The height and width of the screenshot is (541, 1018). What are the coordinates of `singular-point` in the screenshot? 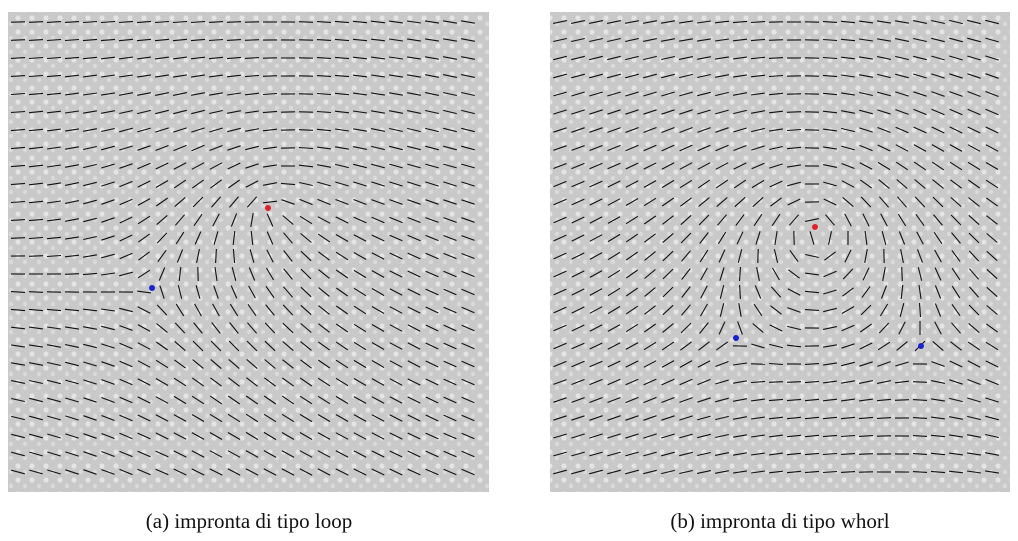 It's located at (268, 208).